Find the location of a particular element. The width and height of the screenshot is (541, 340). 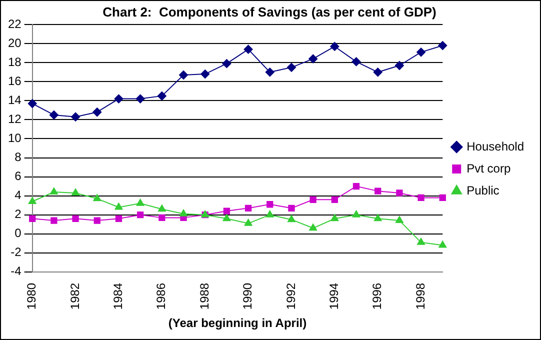

legend-label: Household is located at coordinates (495, 146).